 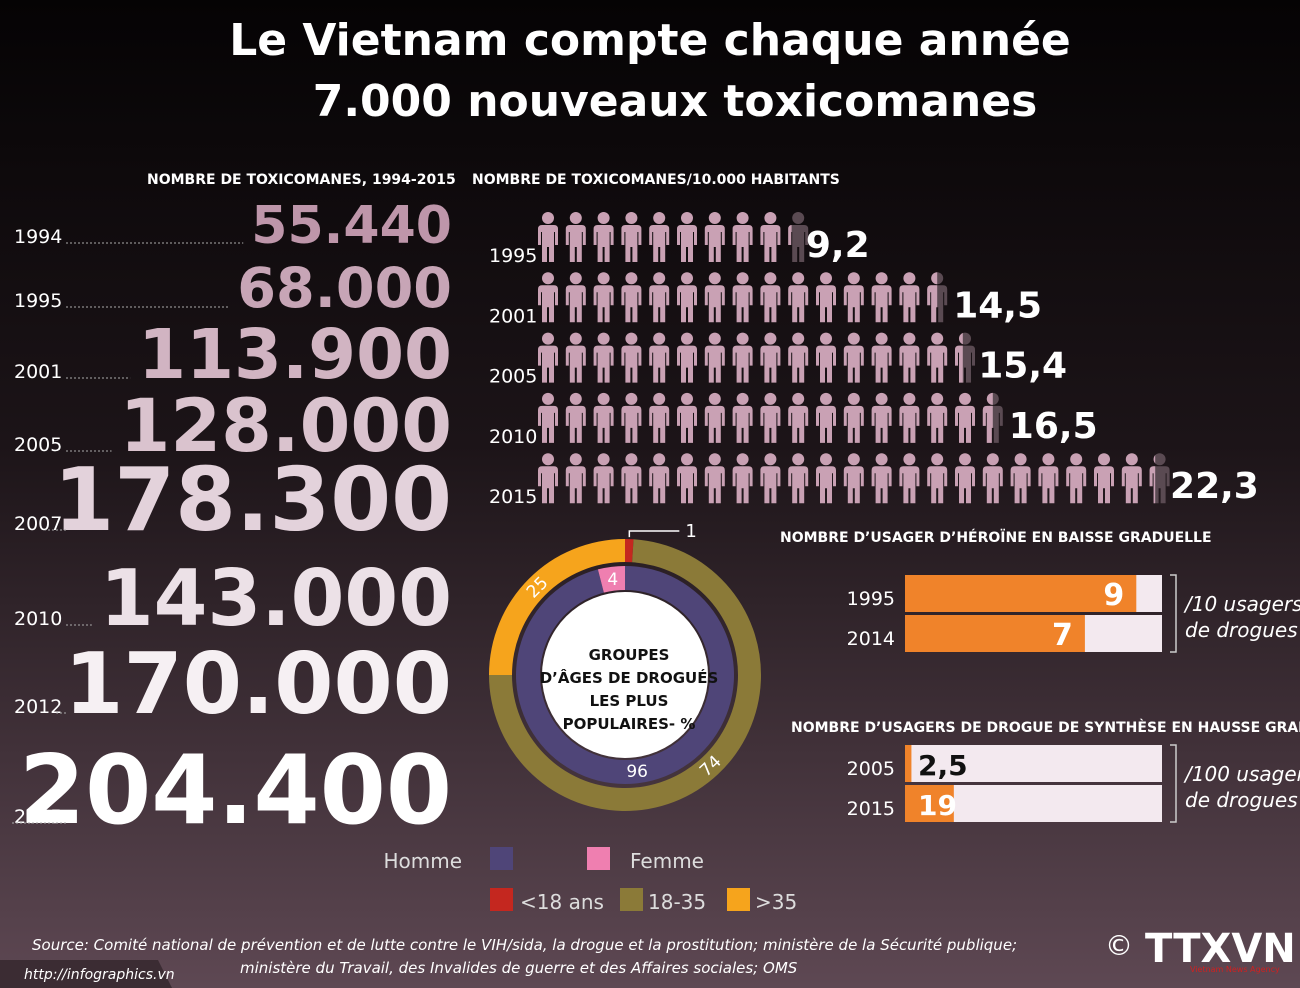 What do you see at coordinates (99, 975) in the screenshot?
I see `url: http://infographics.vn` at bounding box center [99, 975].